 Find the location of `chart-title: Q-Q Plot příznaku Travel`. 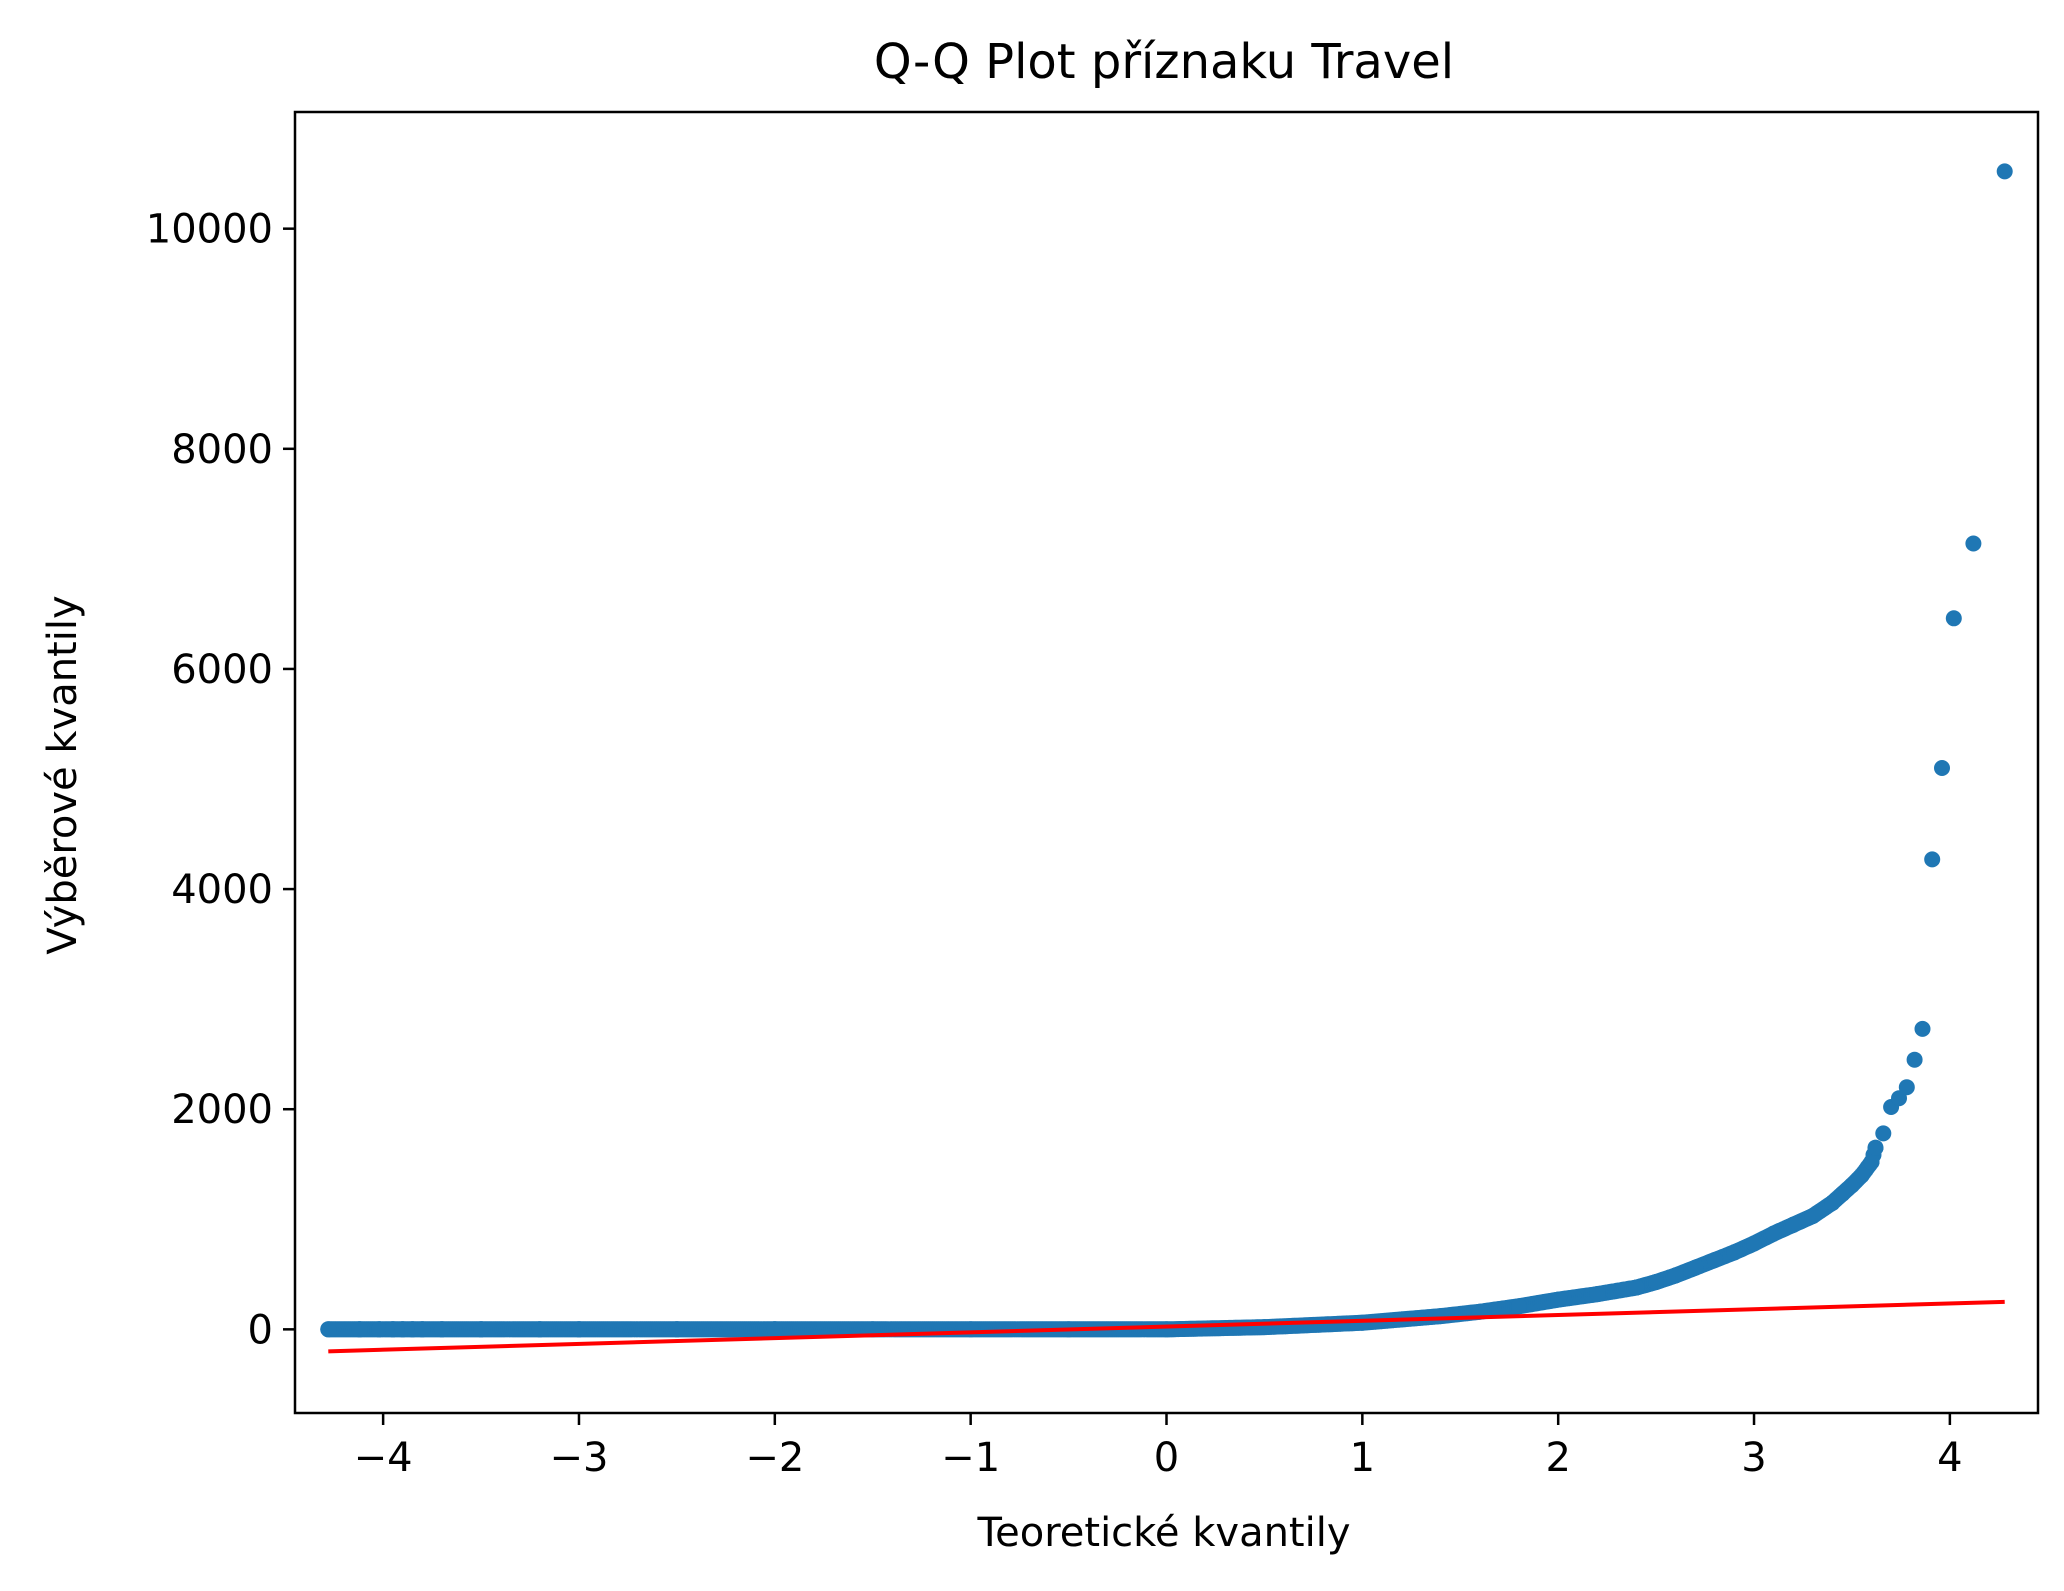

chart-title: Q-Q Plot příznaku Travel is located at coordinates (1164, 62).